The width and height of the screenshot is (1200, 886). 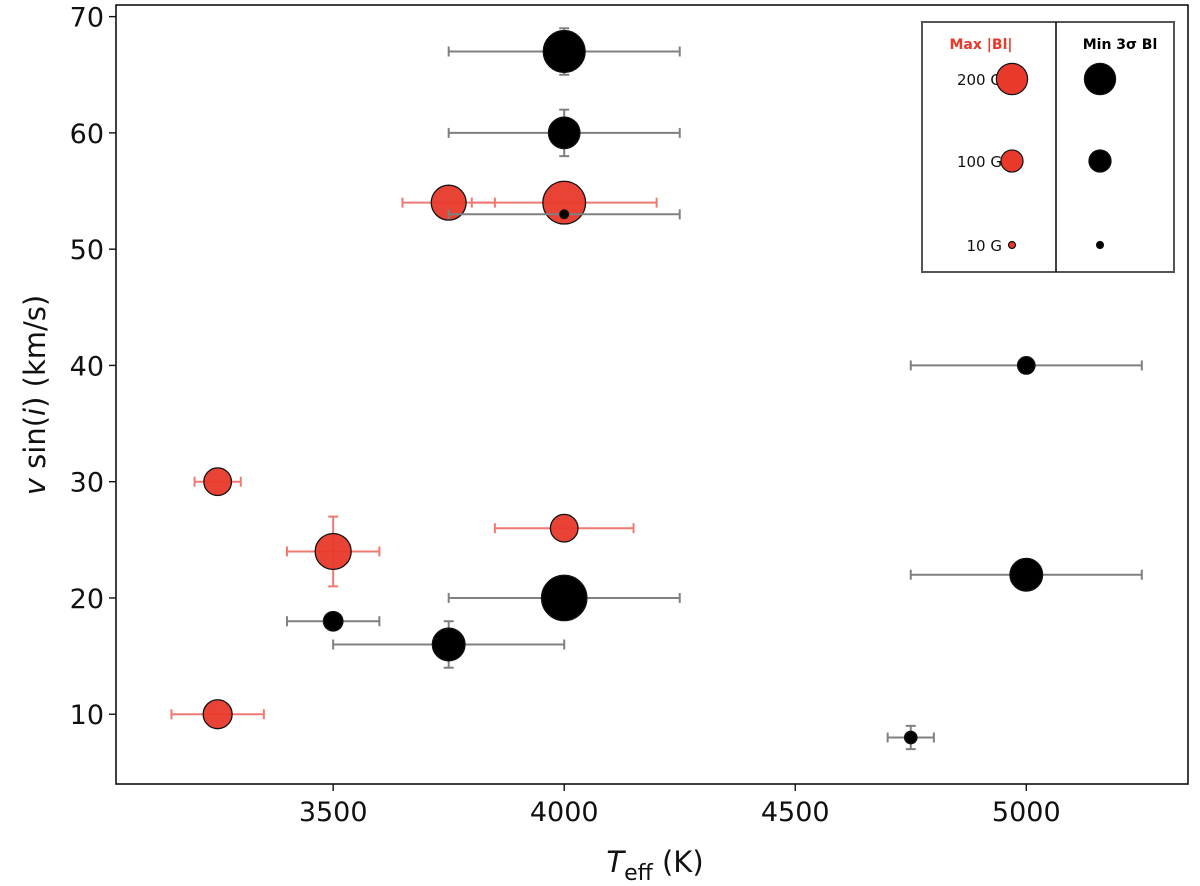 I want to click on x-axis-label-main: T, so click(x=616, y=862).